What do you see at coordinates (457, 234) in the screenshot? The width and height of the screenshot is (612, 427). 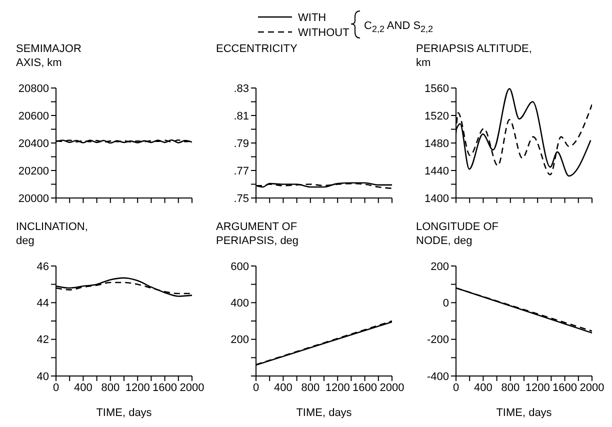 I see `chart-title: LONGITUDE OF NODE, deg` at bounding box center [457, 234].